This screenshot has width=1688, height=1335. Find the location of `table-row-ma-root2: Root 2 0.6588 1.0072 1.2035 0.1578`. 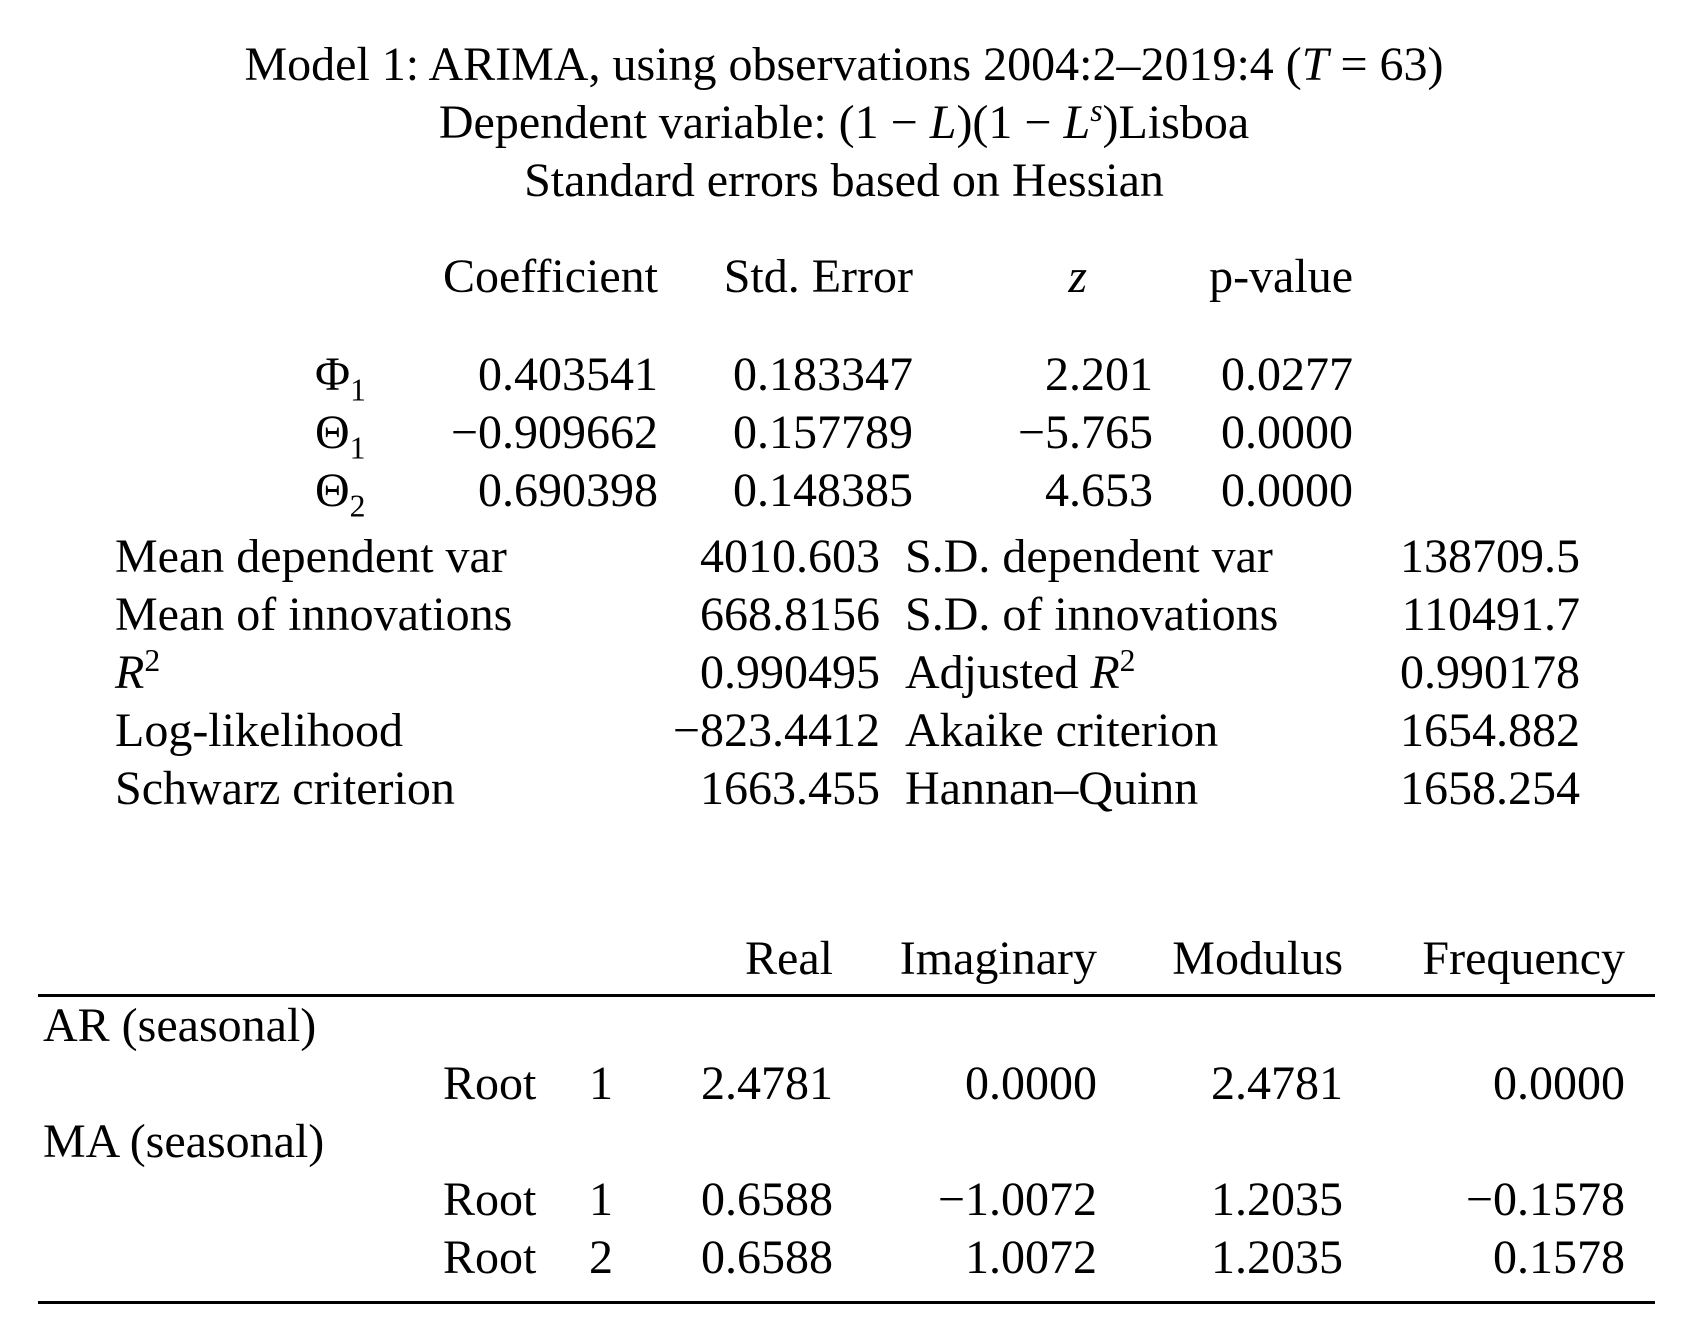

table-row-ma-root2: Root 2 0.6588 1.0072 1.2035 0.1578 is located at coordinates (846, 1266).